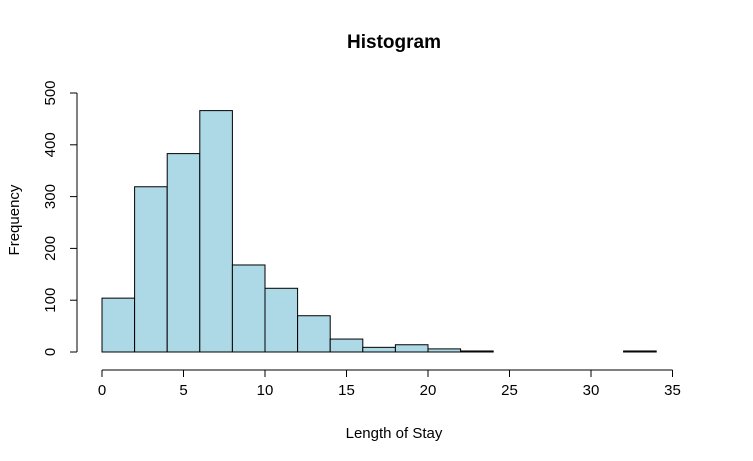 Image resolution: width=753 pixels, height=461 pixels. What do you see at coordinates (50, 144) in the screenshot?
I see `y-tick-label: 400` at bounding box center [50, 144].